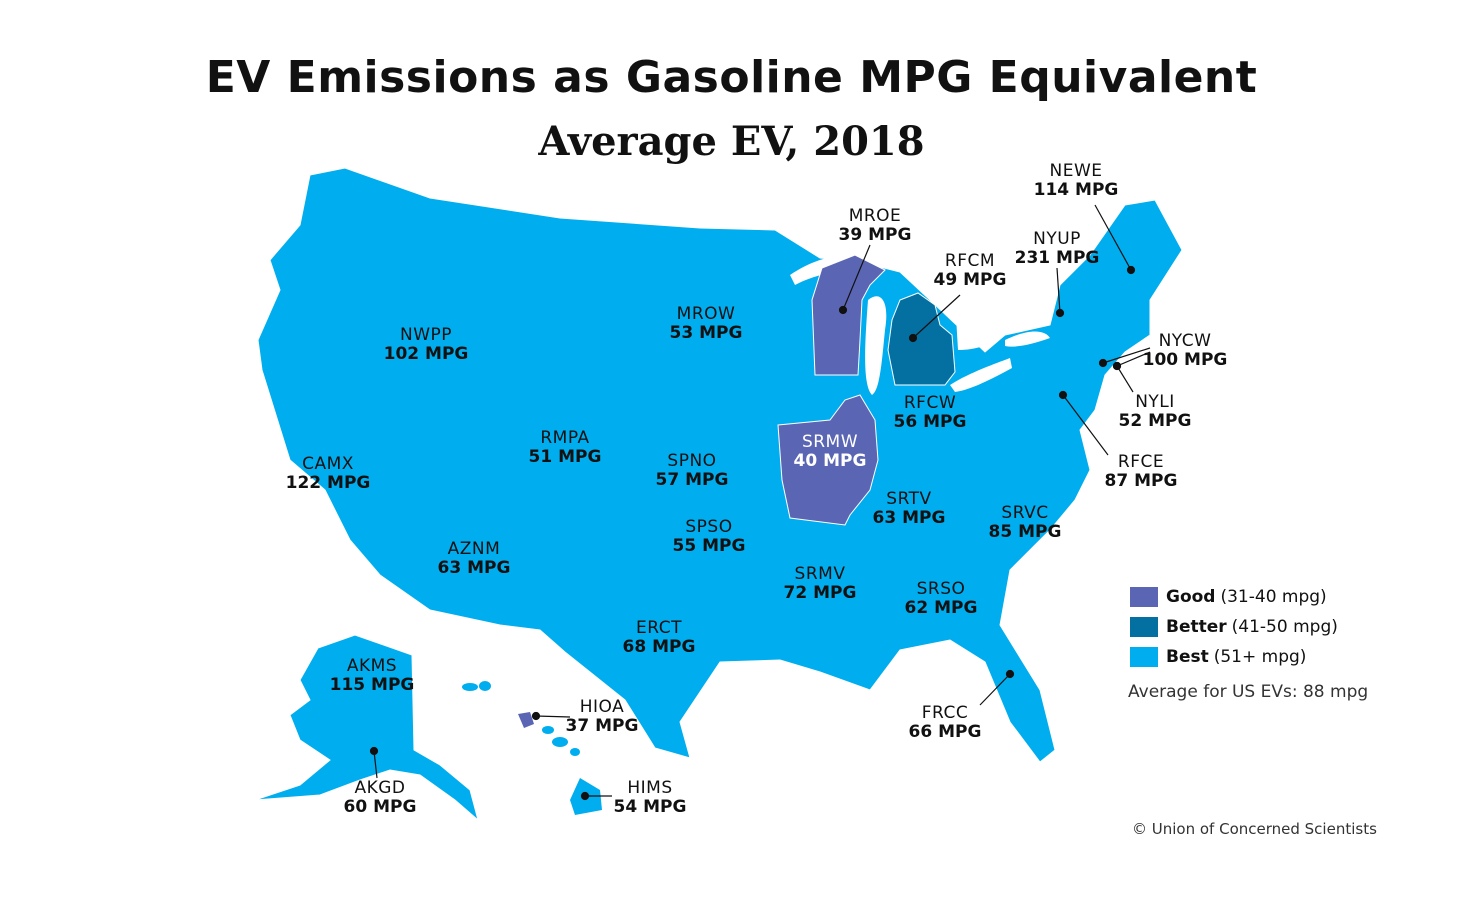 The width and height of the screenshot is (1477, 900). Describe the element at coordinates (1076, 190) in the screenshot. I see `region-mpg: 114 MPG` at that location.